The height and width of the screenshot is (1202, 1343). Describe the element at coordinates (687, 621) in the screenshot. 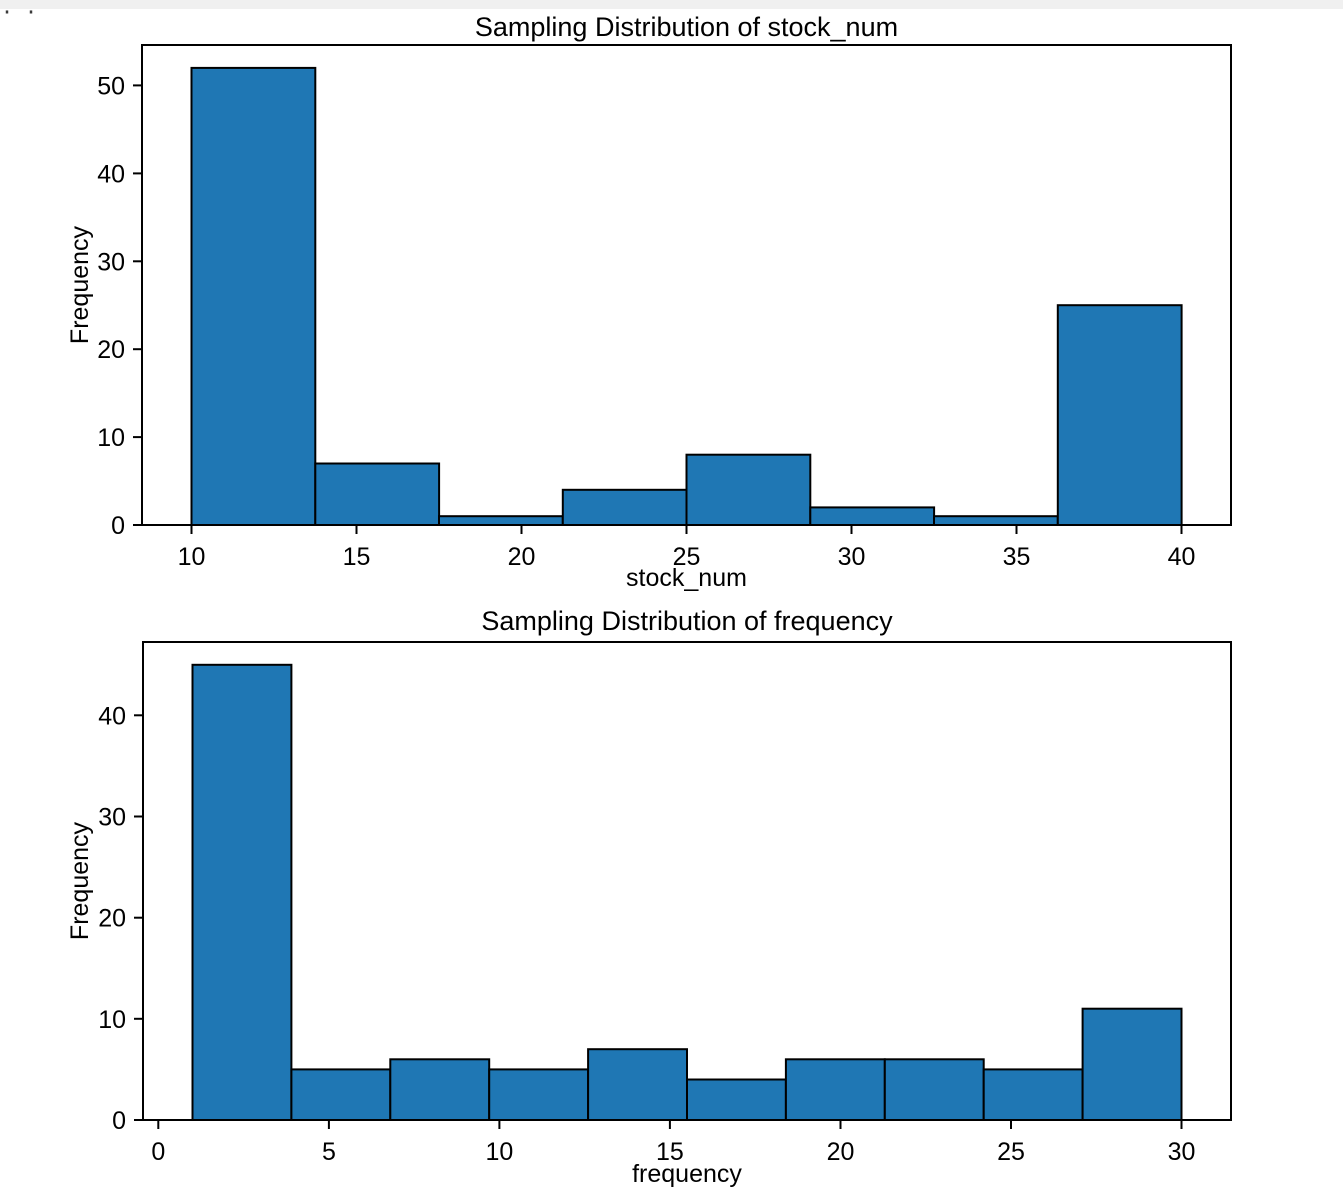

I see `chart-title: Sampling Distribution of frequency` at that location.